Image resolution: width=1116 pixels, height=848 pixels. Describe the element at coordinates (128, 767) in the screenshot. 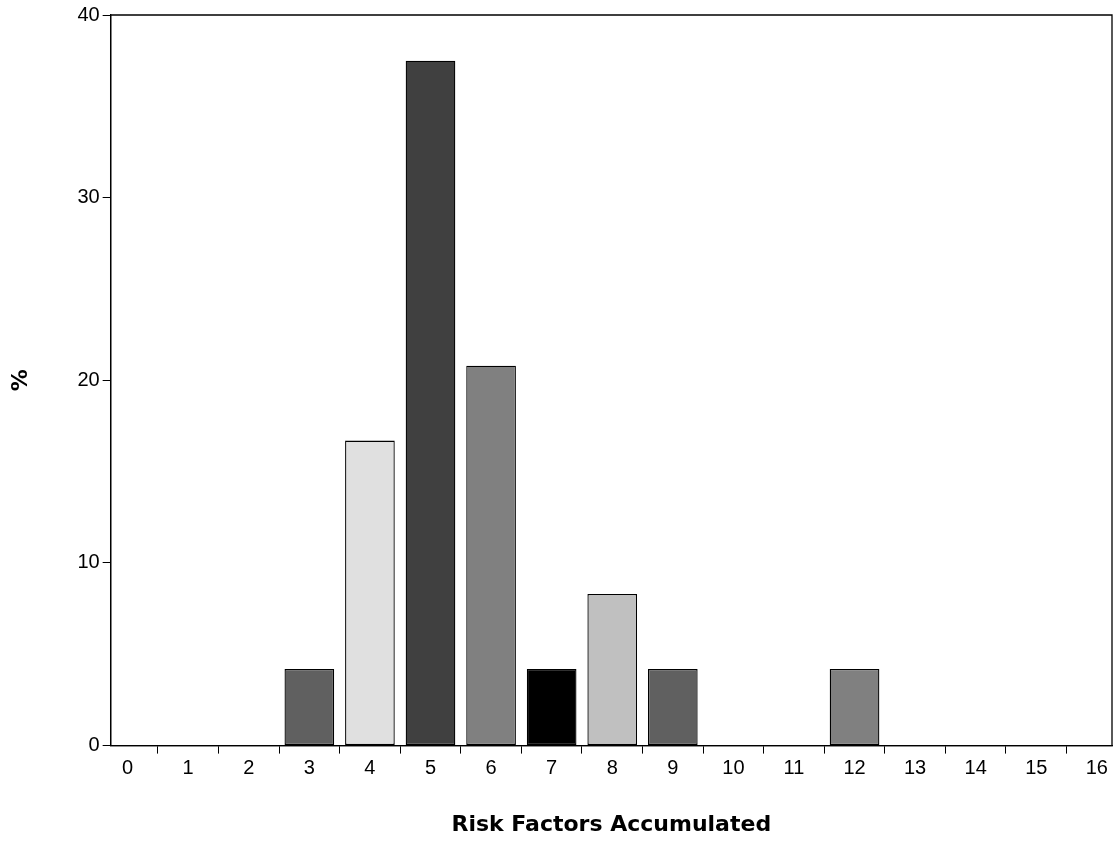

I see `x-tick-label: 0` at that location.